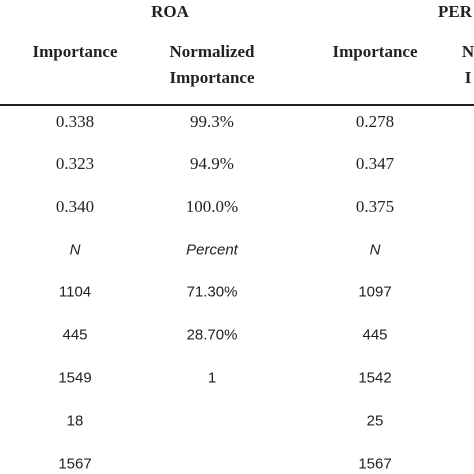 This screenshot has height=474, width=474. What do you see at coordinates (170, 11) in the screenshot?
I see `group-title: ROA` at bounding box center [170, 11].